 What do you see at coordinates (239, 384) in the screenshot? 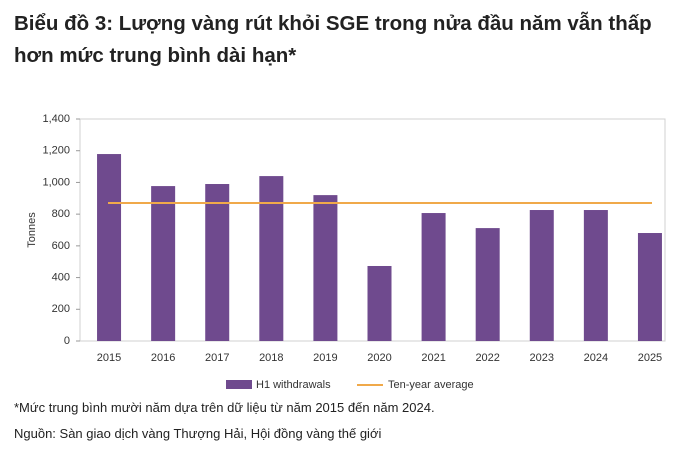
I see `legend-swatch` at bounding box center [239, 384].